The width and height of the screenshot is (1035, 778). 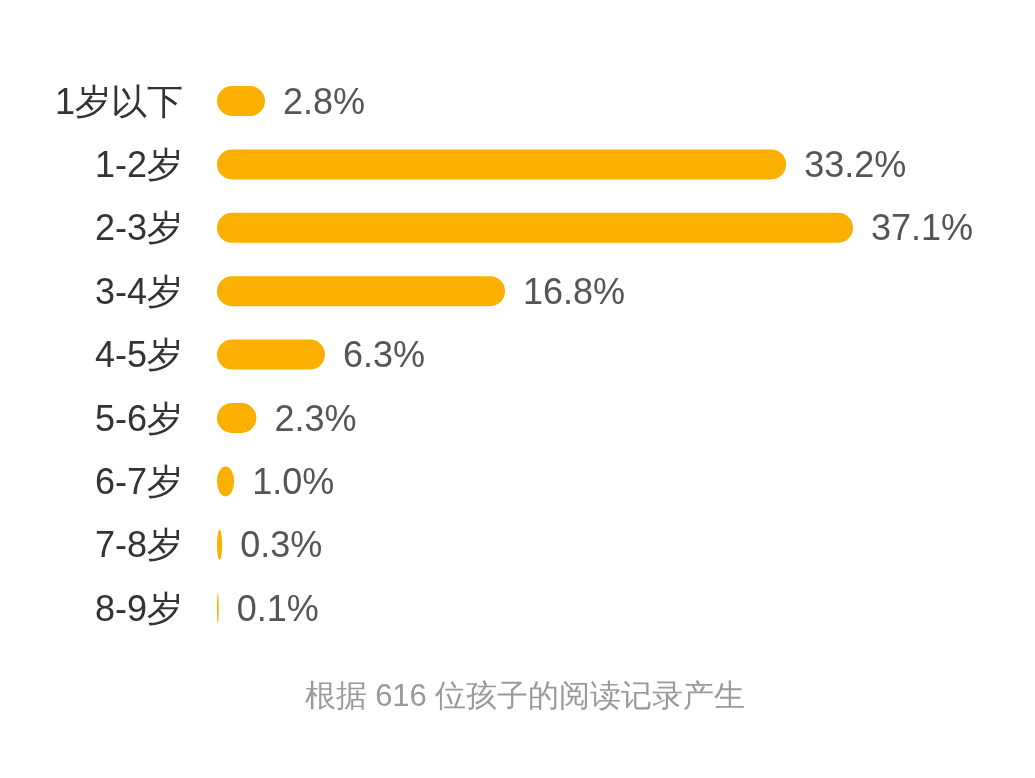 What do you see at coordinates (277, 608) in the screenshot?
I see `data-label: 0.1%` at bounding box center [277, 608].